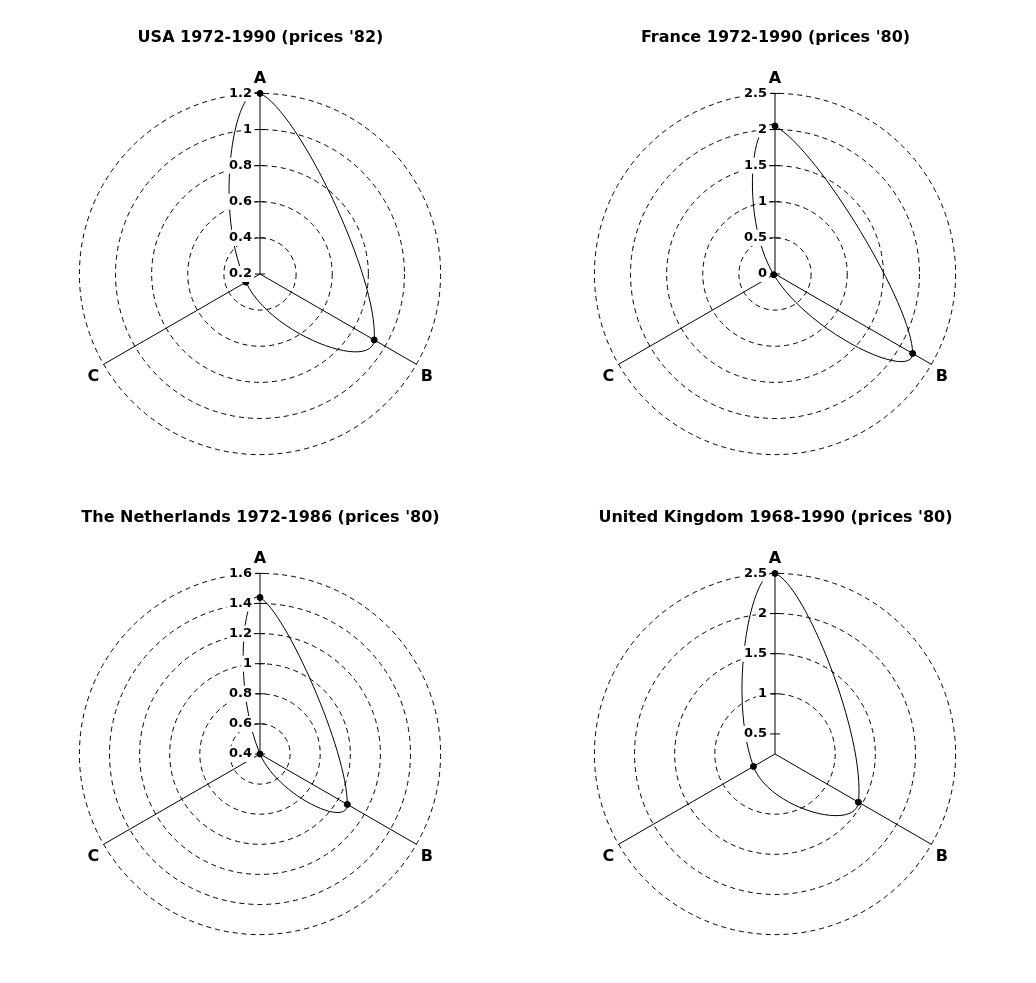 The height and width of the screenshot is (983, 1036). I want to click on chart-title: USA 1972-1990 (prices '82), so click(260, 36).